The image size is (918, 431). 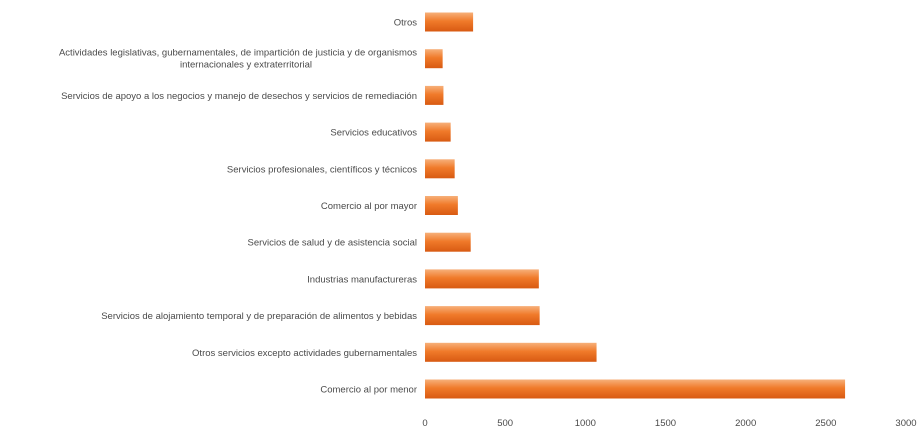 I want to click on x-tick-label: 1500, so click(x=665, y=423).